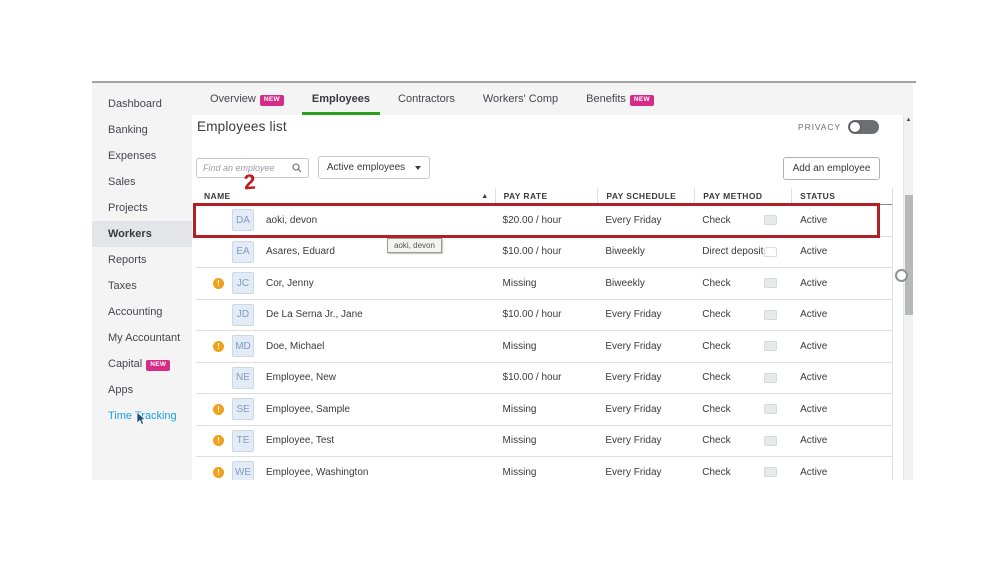 This screenshot has width=999, height=562. I want to click on name-cell: ! WE Employee, Washington, so click(345, 470).